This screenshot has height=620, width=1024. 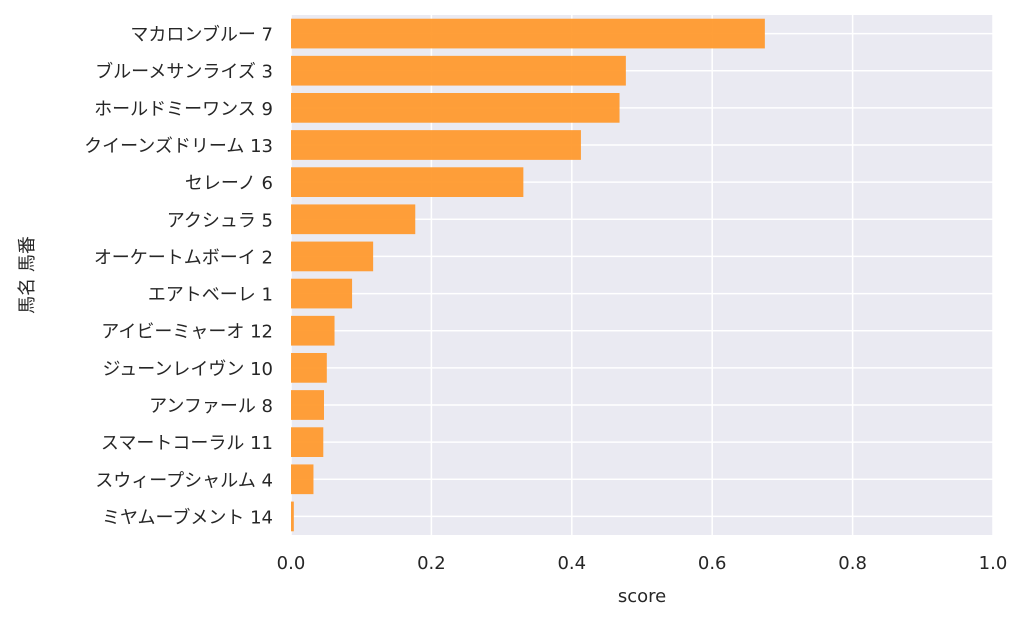 I want to click on y-tick-label: ホールドミーワンス 9, so click(x=183, y=109).